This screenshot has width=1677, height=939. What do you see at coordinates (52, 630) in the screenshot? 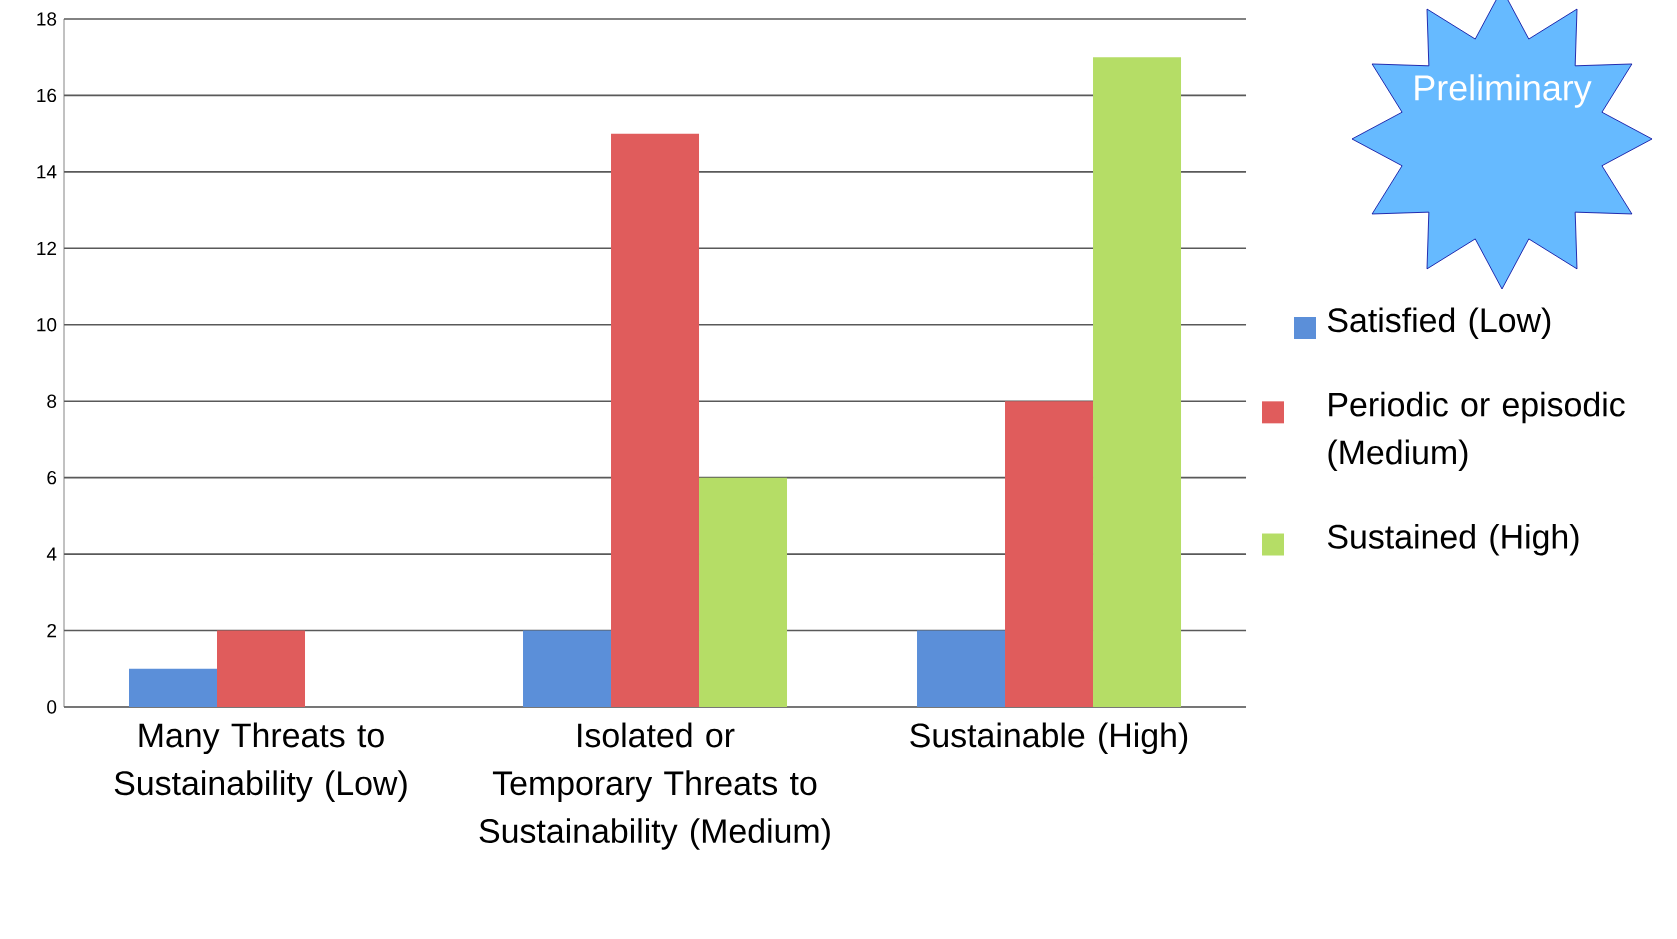
I see `y-tick-label: 2` at bounding box center [52, 630].